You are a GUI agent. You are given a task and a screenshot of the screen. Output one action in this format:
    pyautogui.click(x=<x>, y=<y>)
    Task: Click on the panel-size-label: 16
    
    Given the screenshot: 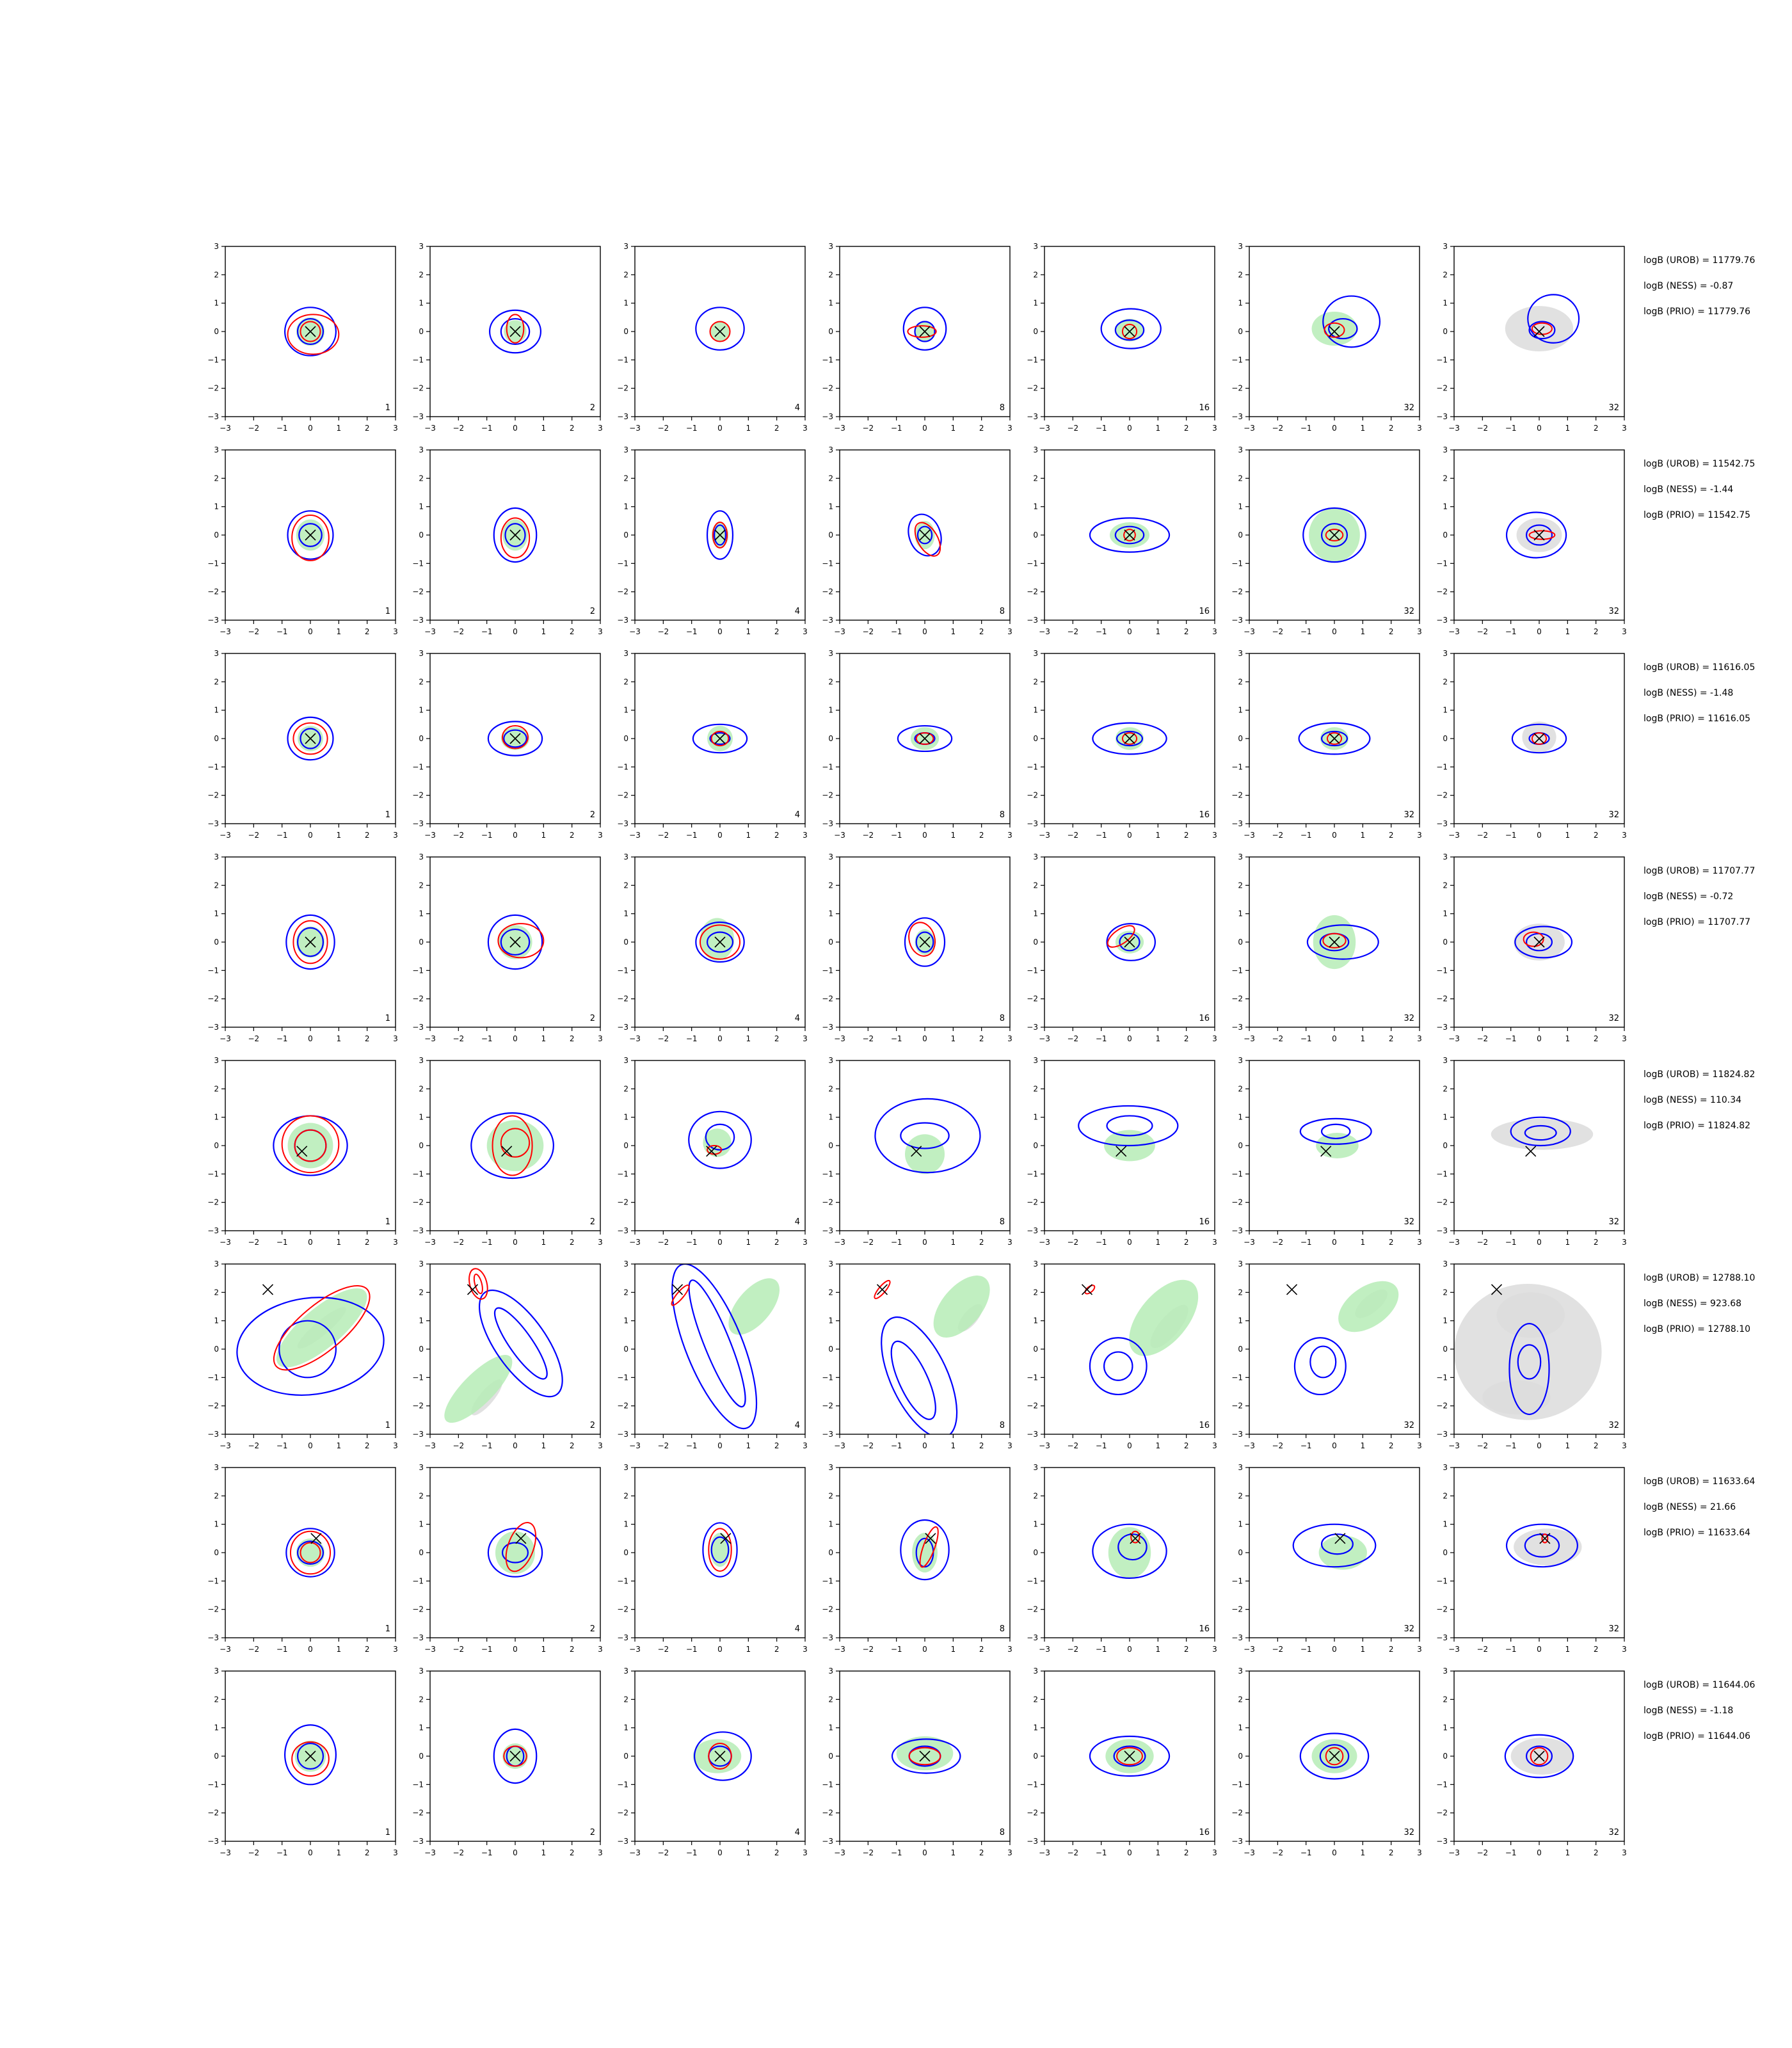 What is the action you would take?
    pyautogui.click(x=1204, y=408)
    